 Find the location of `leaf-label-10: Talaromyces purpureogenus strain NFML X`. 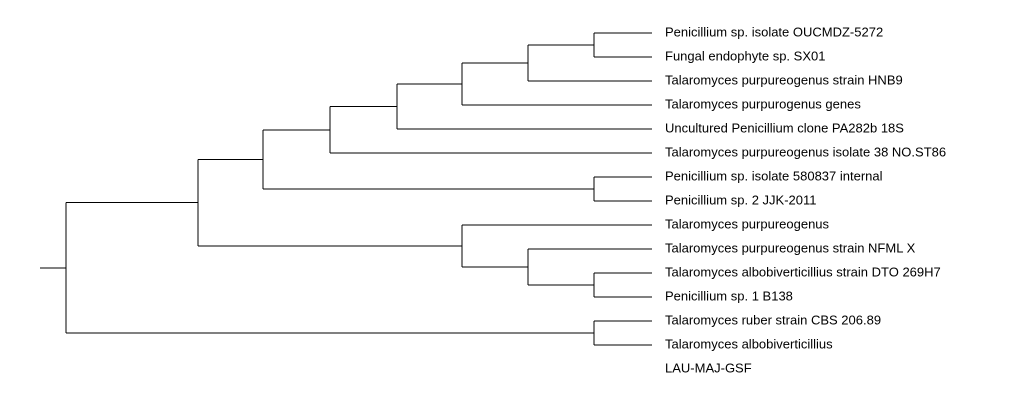

leaf-label-10: Talaromyces purpureogenus strain NFML X is located at coordinates (790, 247).